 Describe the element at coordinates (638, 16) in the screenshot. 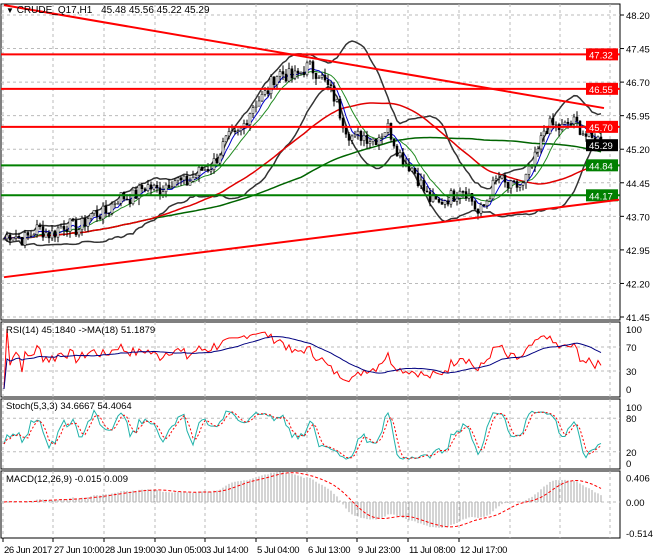

I see `price-tick-label: 48.20` at that location.